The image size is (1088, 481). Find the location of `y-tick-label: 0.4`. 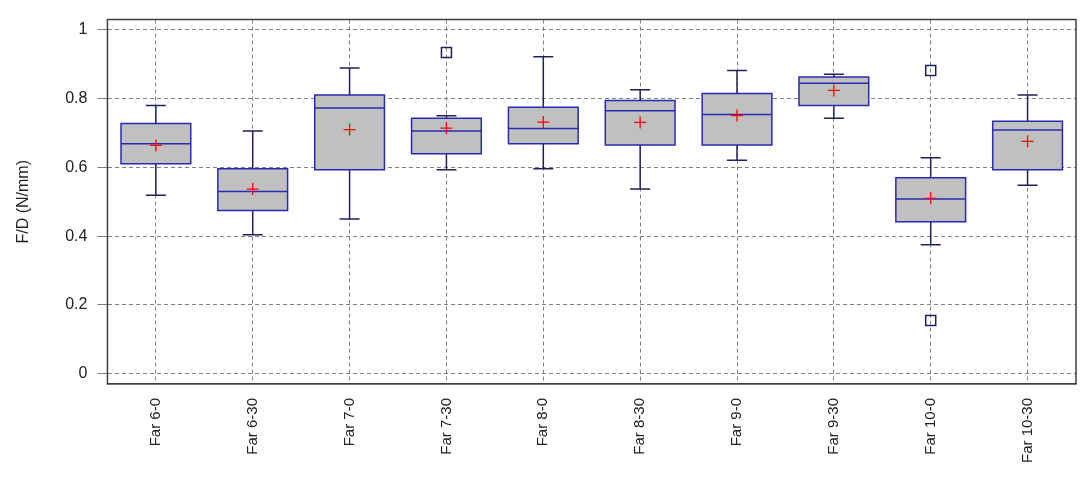

y-tick-label: 0.4 is located at coordinates (76, 235).